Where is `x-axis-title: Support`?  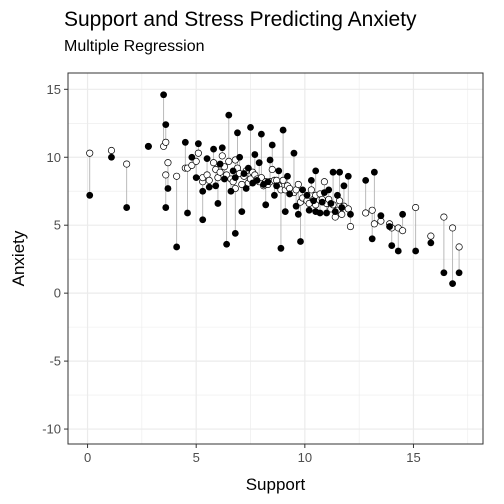 x-axis-title: Support is located at coordinates (276, 484).